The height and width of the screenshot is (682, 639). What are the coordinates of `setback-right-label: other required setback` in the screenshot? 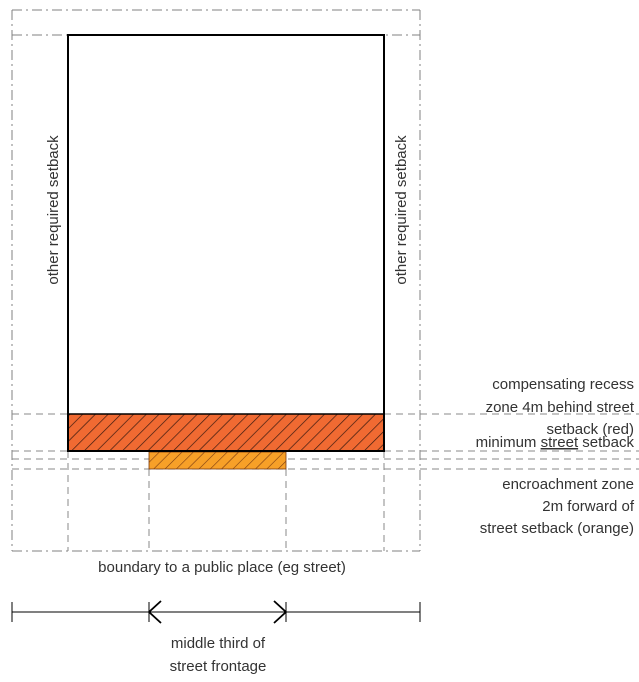 It's located at (401, 210).